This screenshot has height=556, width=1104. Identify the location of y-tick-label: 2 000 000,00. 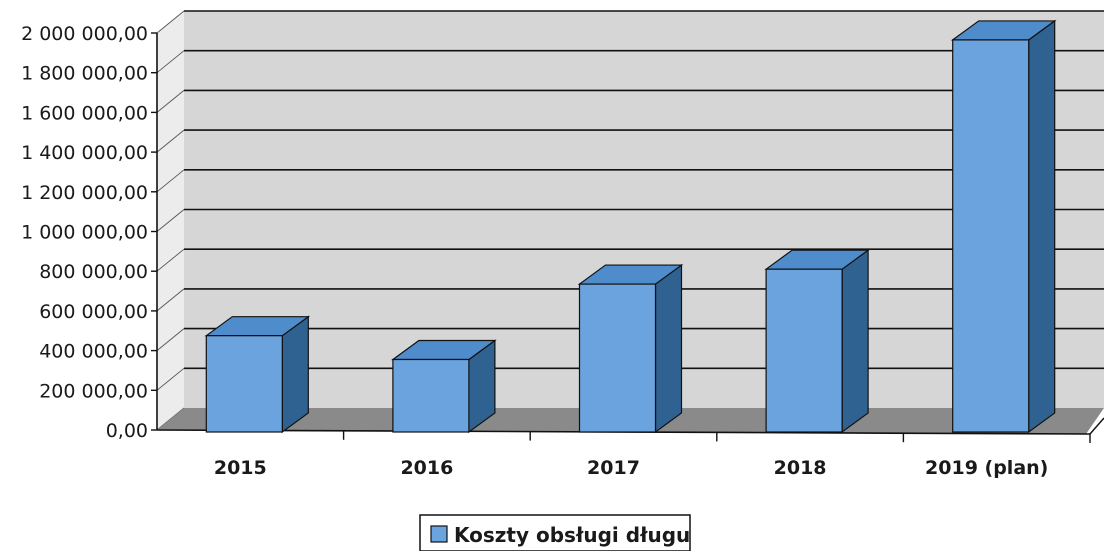
(84, 34).